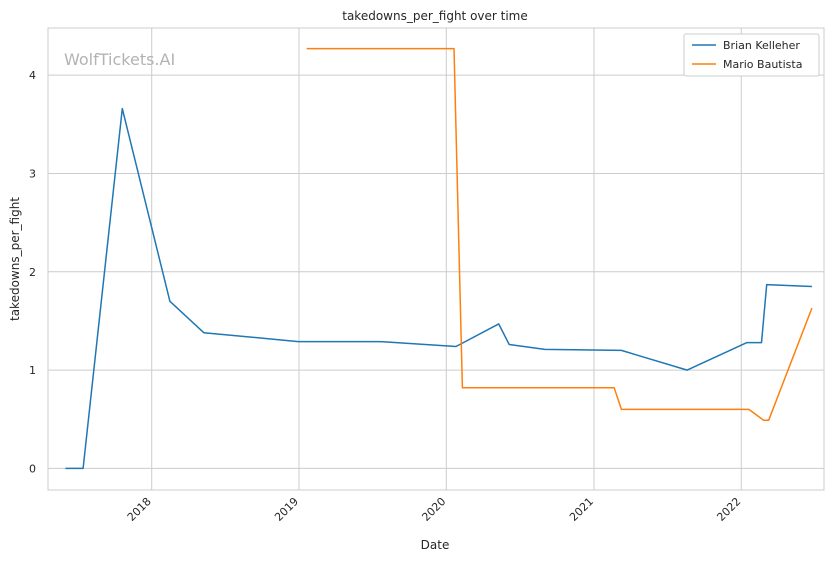 This screenshot has height=561, width=832. What do you see at coordinates (435, 545) in the screenshot?
I see `x-axis-label: Date` at bounding box center [435, 545].